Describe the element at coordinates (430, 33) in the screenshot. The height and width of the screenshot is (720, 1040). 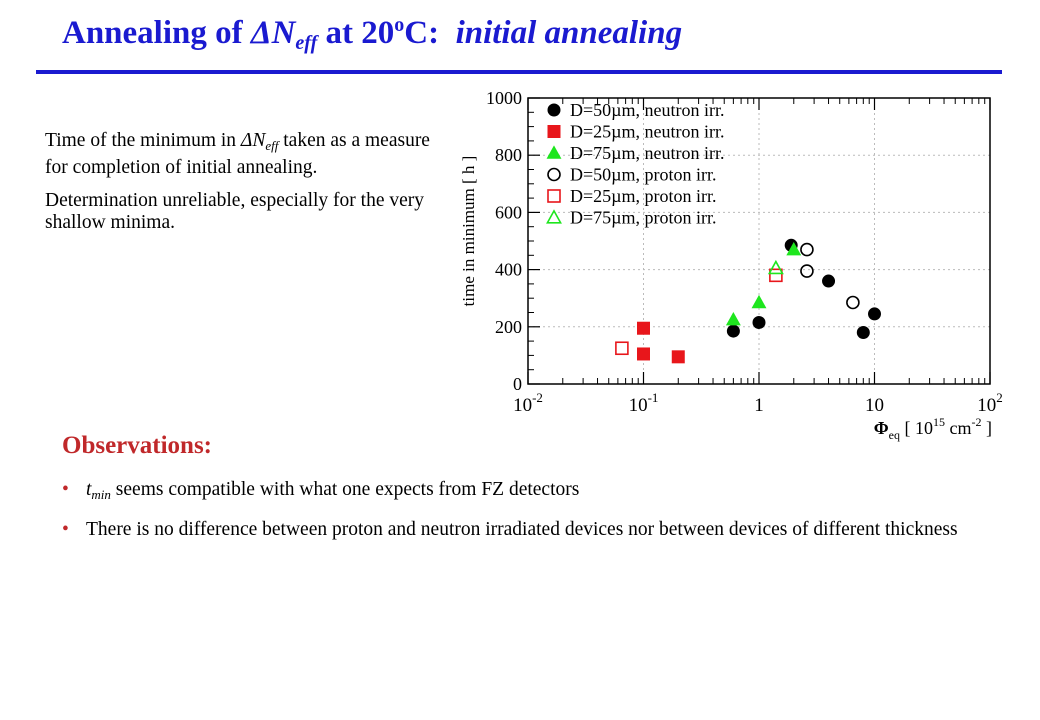
I see `title-suffix: C:` at that location.